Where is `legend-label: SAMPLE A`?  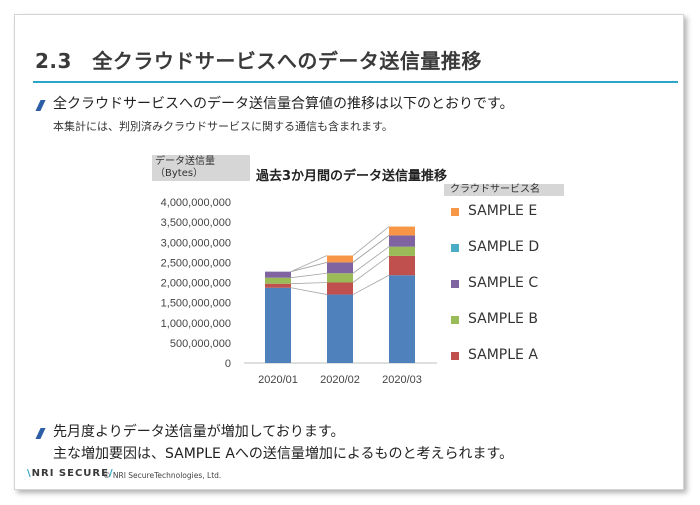 legend-label: SAMPLE A is located at coordinates (503, 355).